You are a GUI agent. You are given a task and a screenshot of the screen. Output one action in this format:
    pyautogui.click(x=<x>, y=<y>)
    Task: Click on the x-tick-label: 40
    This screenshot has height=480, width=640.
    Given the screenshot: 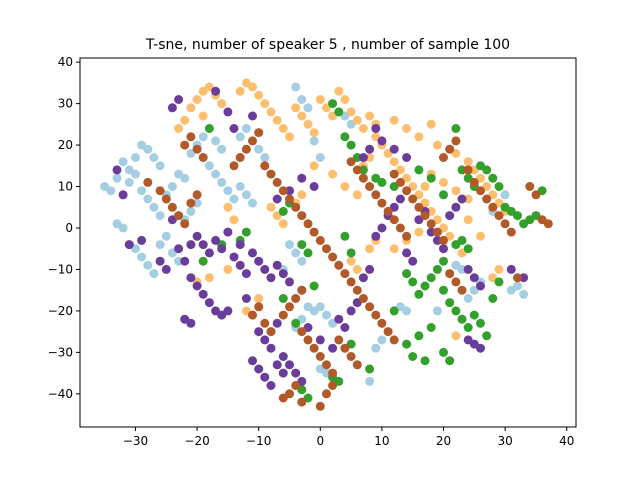 What is the action you would take?
    pyautogui.click(x=566, y=441)
    